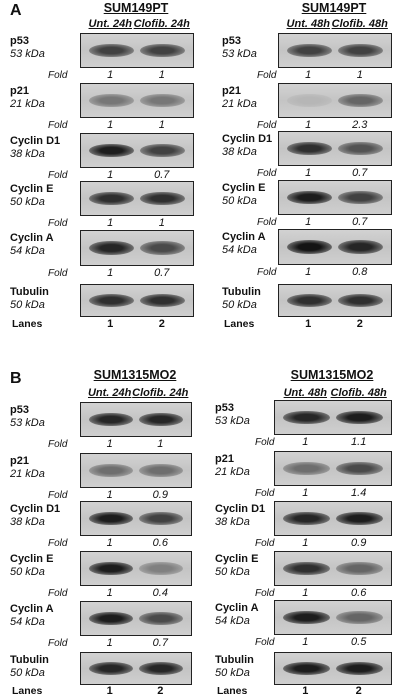 Image resolution: width=400 pixels, height=699 pixels. I want to click on molecular-weight-label: 54 kDa, so click(239, 250).